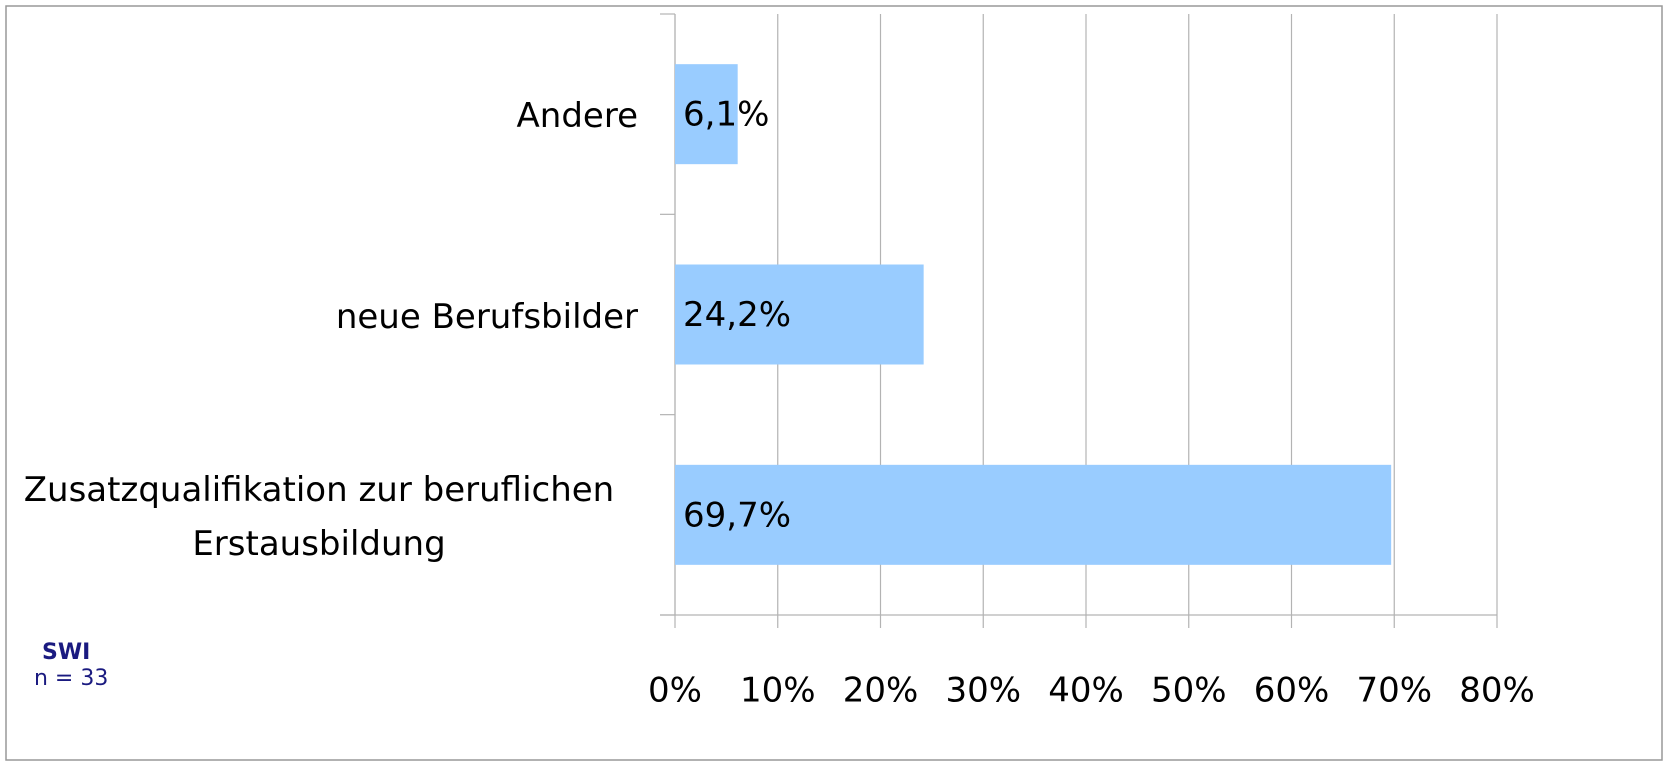 The height and width of the screenshot is (768, 1668). I want to click on x-tick-label: 80%, so click(1497, 691).